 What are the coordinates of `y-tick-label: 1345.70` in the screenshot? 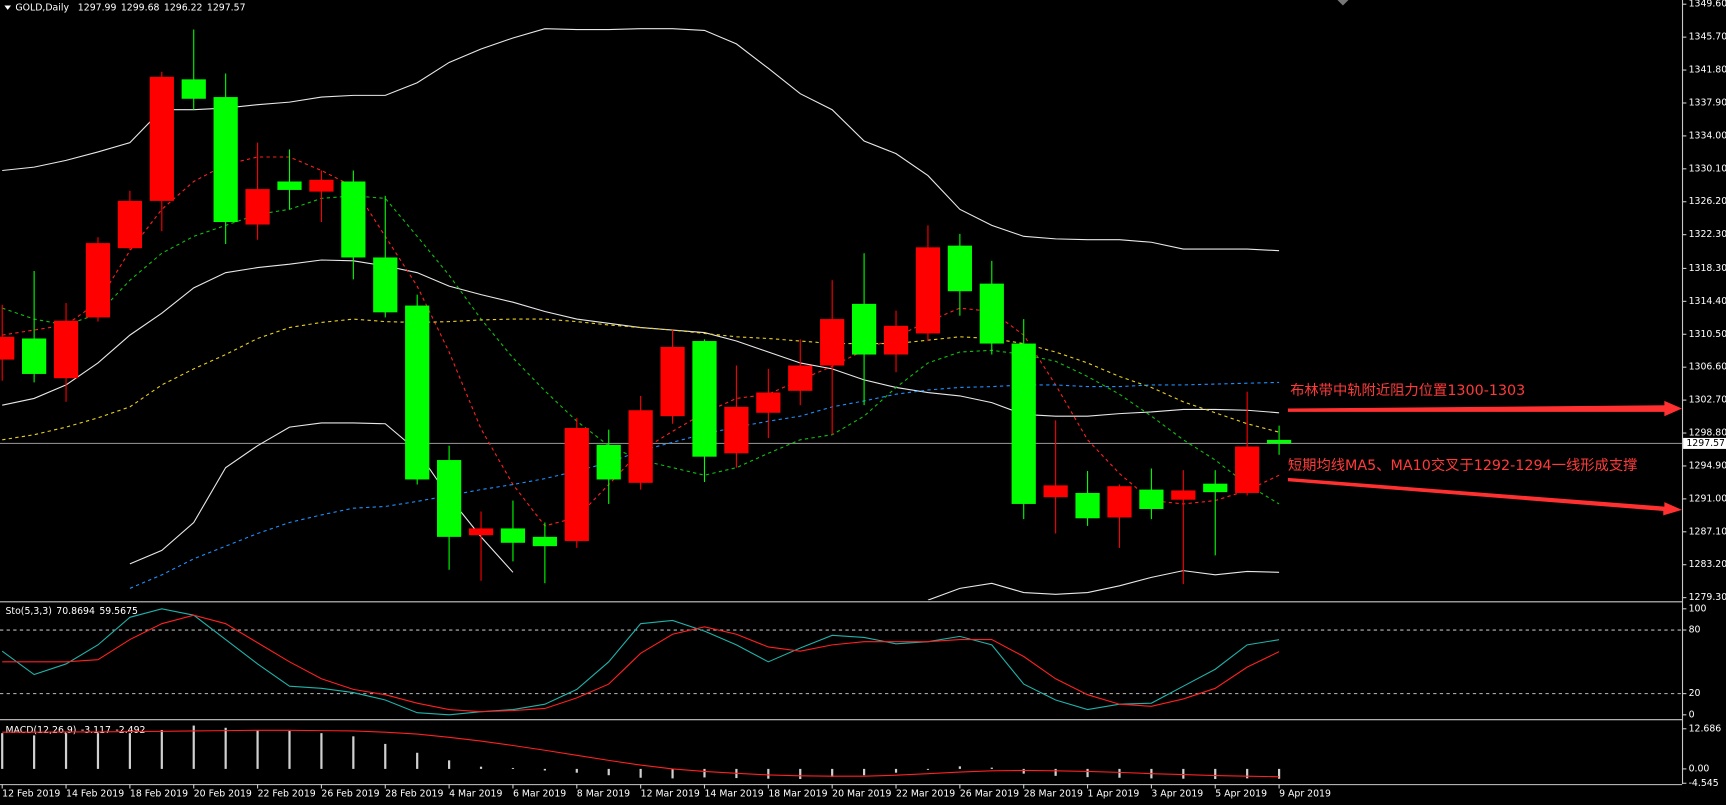 It's located at (1707, 37).